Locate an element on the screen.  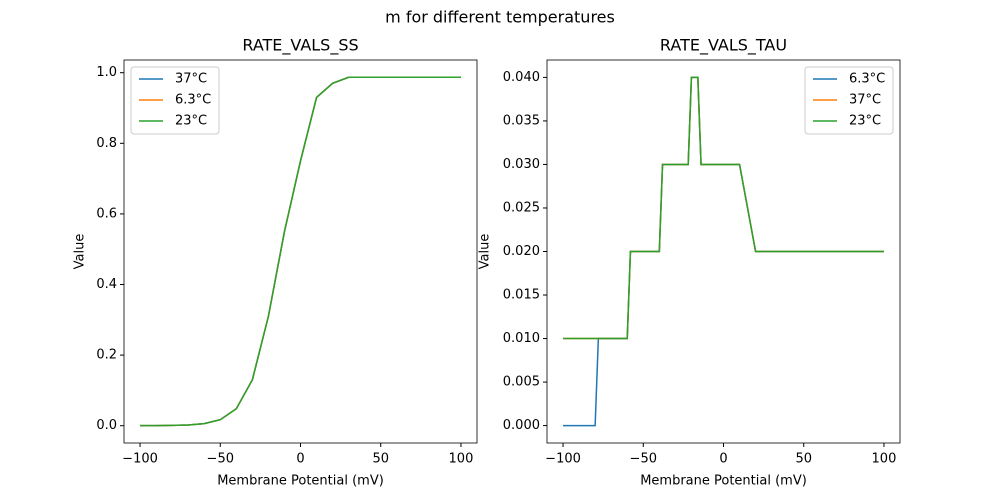
figure-title: m for different temperatures is located at coordinates (500, 17).